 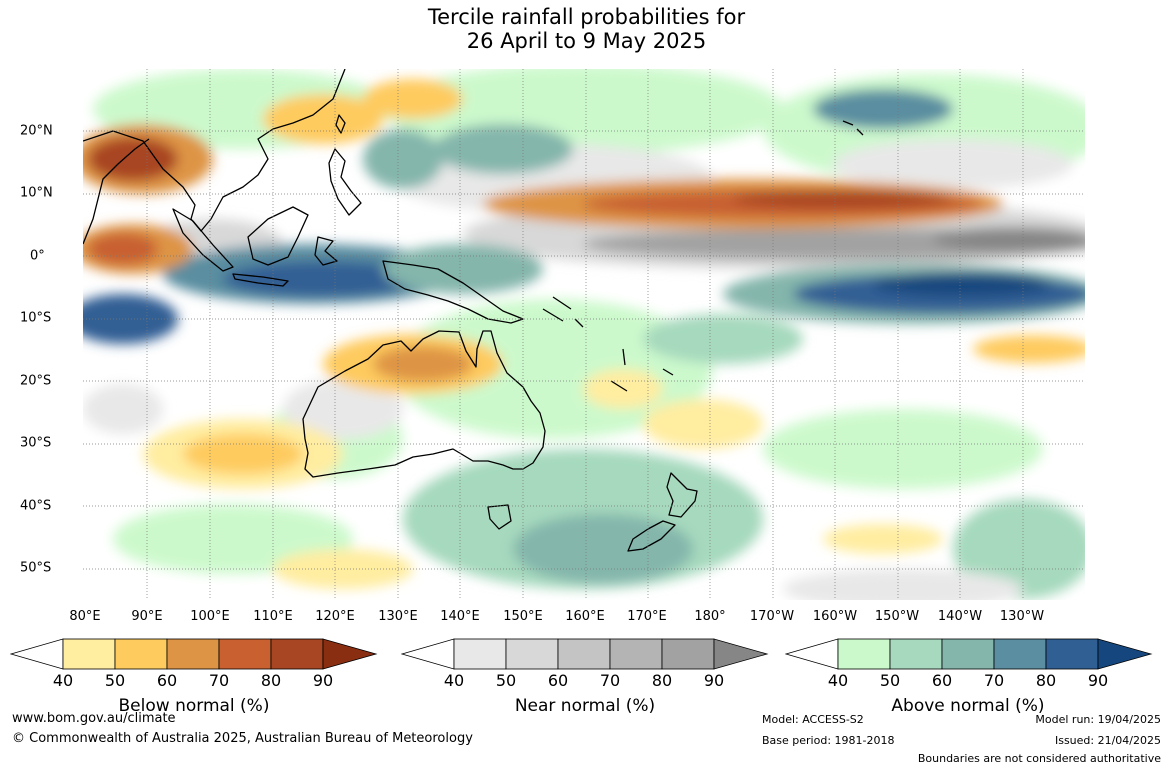 I want to click on philippines-coastline, so click(x=345, y=182).